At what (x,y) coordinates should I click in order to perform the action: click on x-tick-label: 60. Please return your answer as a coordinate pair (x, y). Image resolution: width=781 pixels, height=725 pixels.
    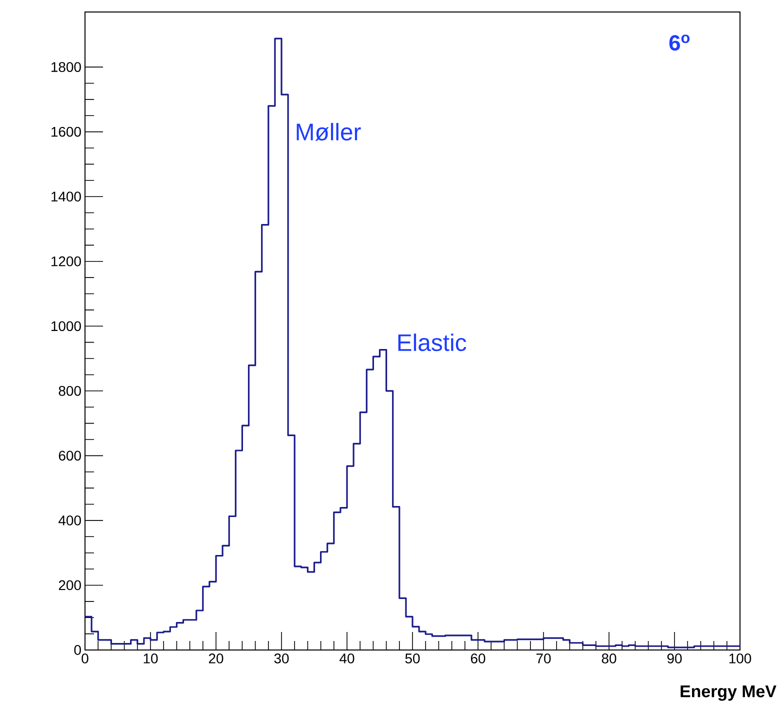
    Looking at the image, I should click on (478, 659).